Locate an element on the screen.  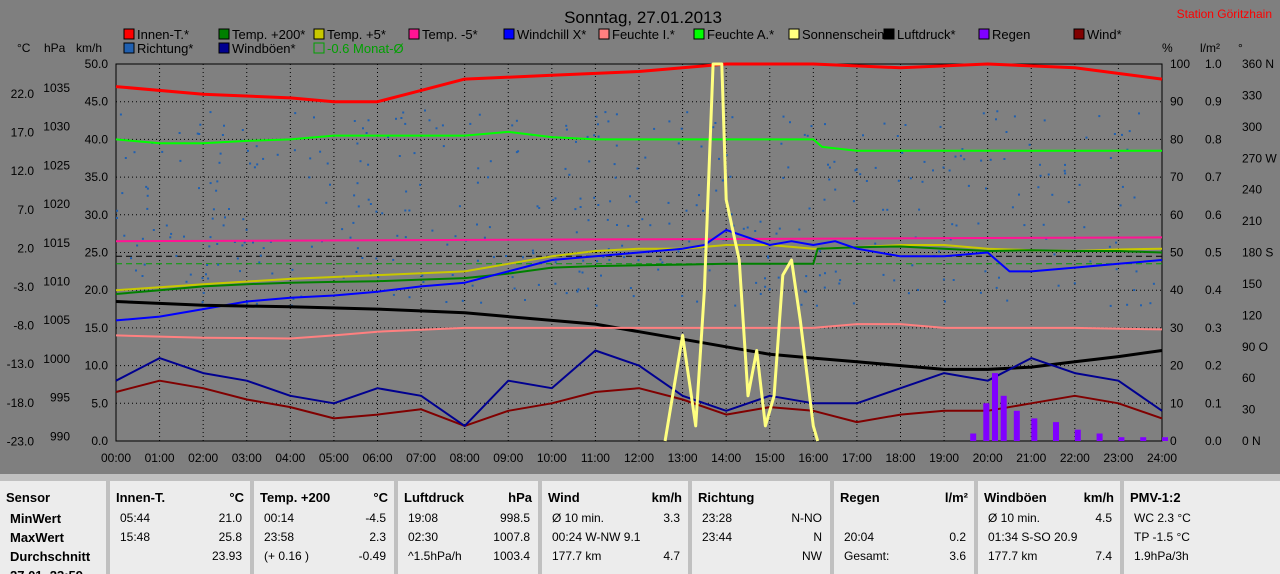
stats-cell-value: 21.0 is located at coordinates (230, 518).